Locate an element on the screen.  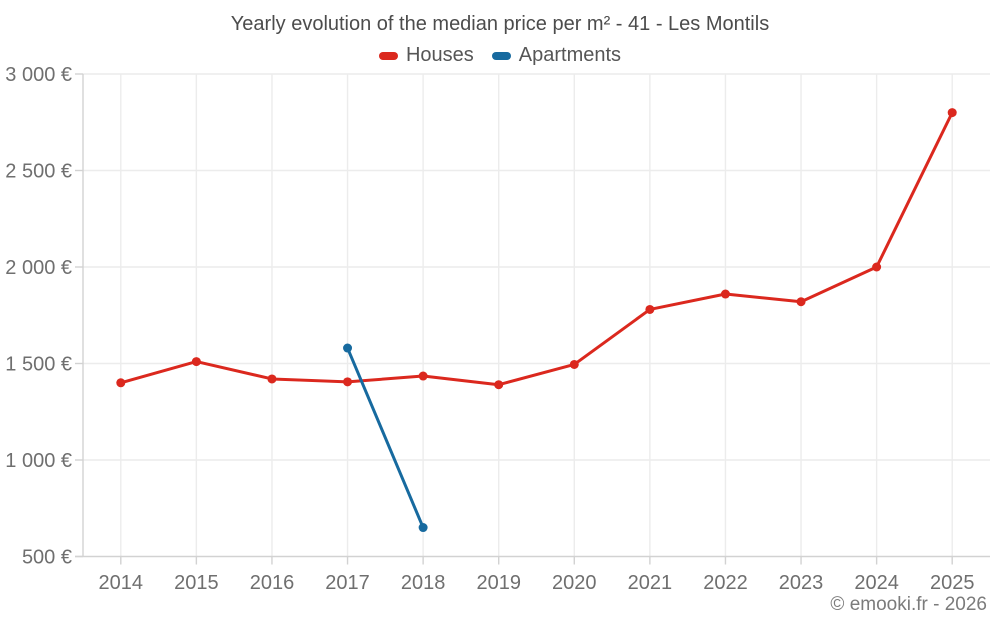
x-axis-tick-label: 2014 is located at coordinates (121, 583).